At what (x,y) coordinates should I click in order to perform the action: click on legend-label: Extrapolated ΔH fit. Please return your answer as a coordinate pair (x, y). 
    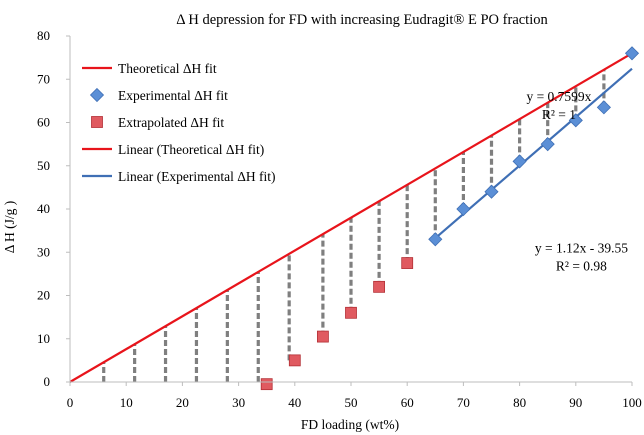
    Looking at the image, I should click on (171, 122).